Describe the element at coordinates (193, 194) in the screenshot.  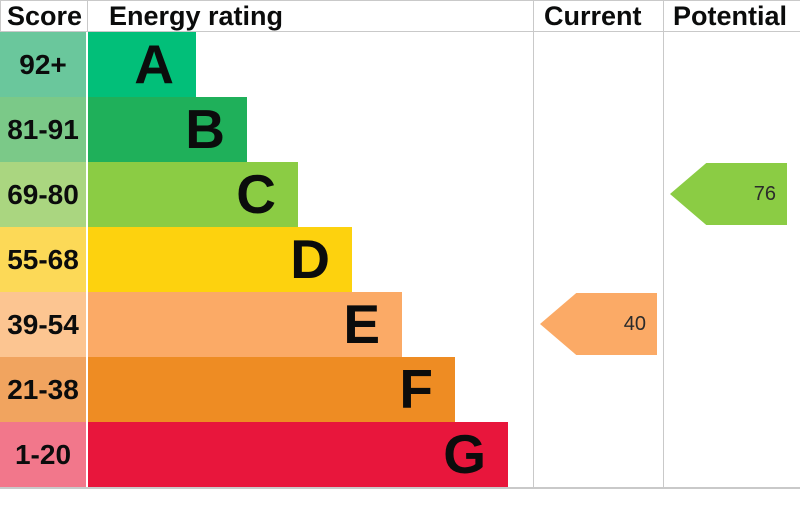
I see `band-bar-c: C` at that location.